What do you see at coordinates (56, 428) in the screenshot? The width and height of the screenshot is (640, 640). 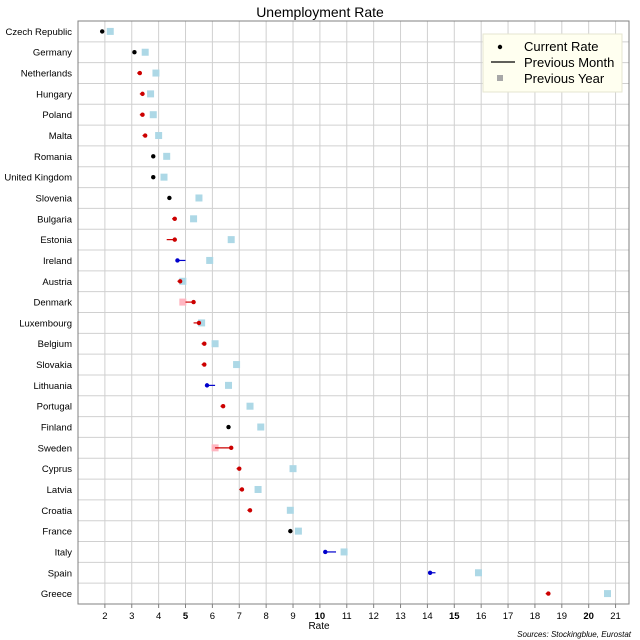 I see `category-label: Finland` at bounding box center [56, 428].